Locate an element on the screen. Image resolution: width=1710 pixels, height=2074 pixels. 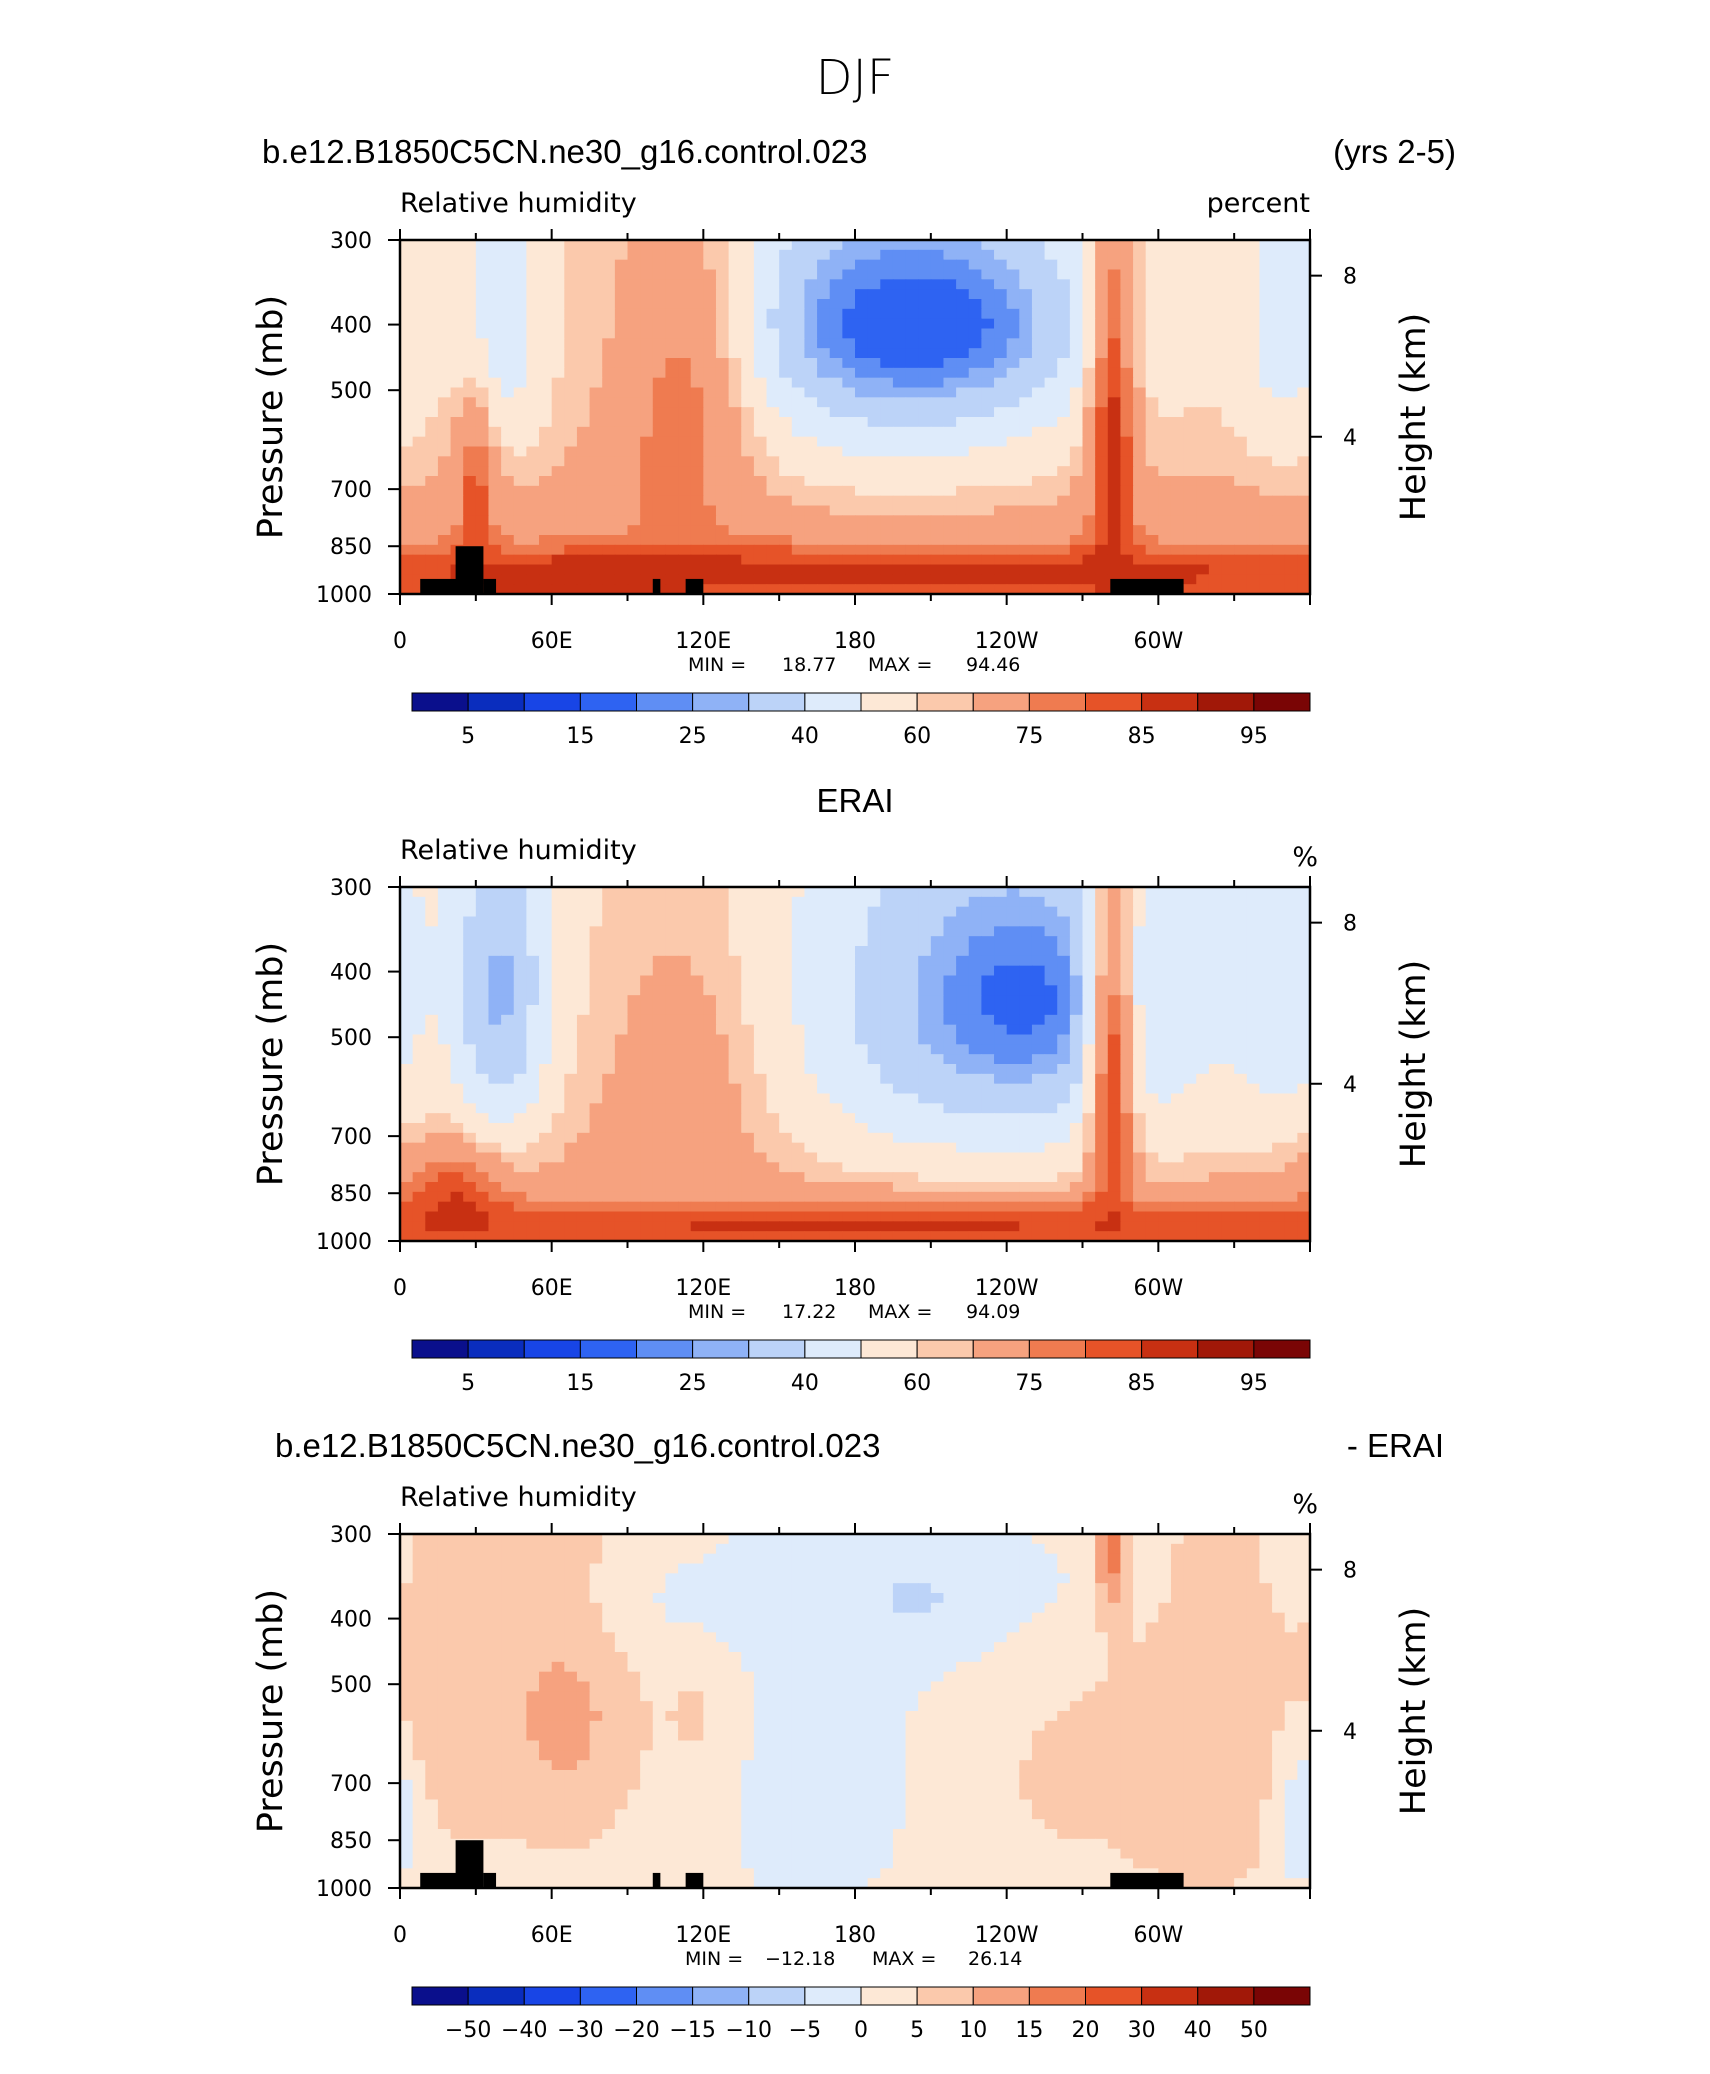
panel-model-min-label: MIN = is located at coordinates (717, 665).